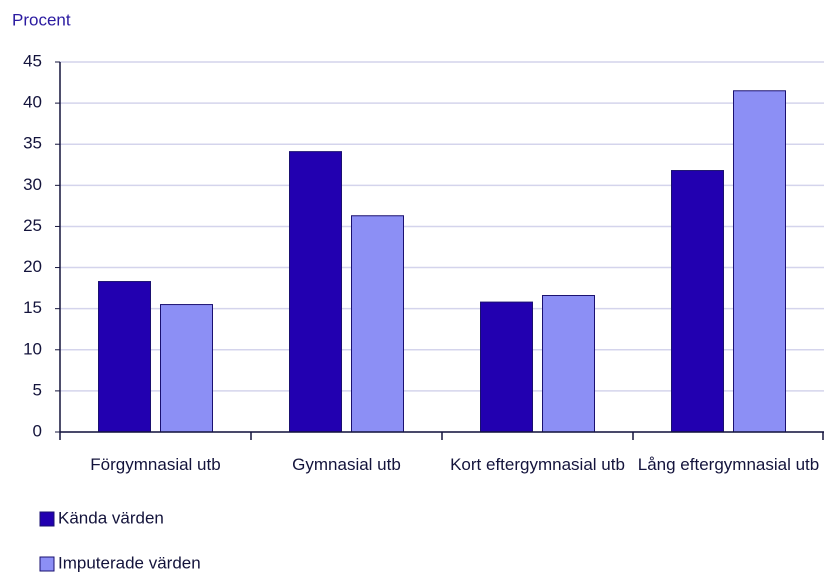 This screenshot has width=824, height=572. I want to click on y-tick-label: 15, so click(32, 307).